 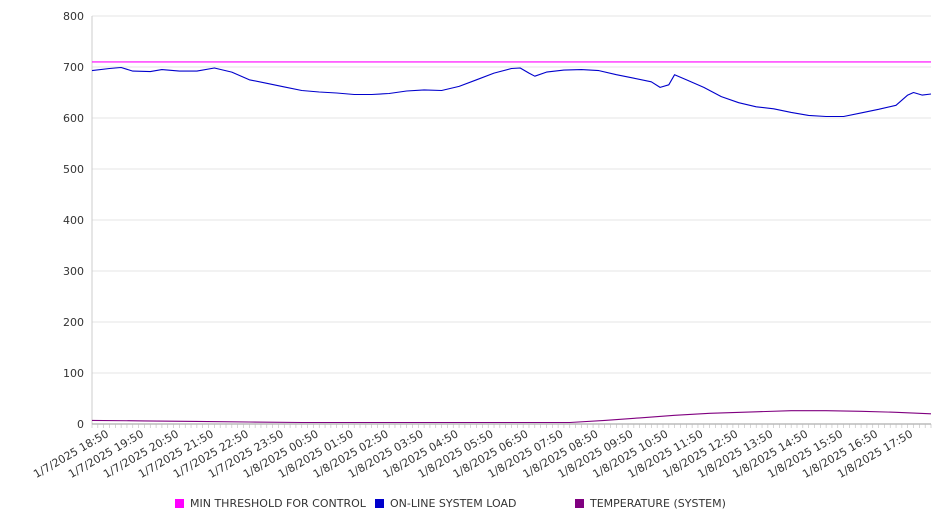 I want to click on legend-label-min-threshold: MIN THRESHOLD FOR CONTROL, so click(x=278, y=503).